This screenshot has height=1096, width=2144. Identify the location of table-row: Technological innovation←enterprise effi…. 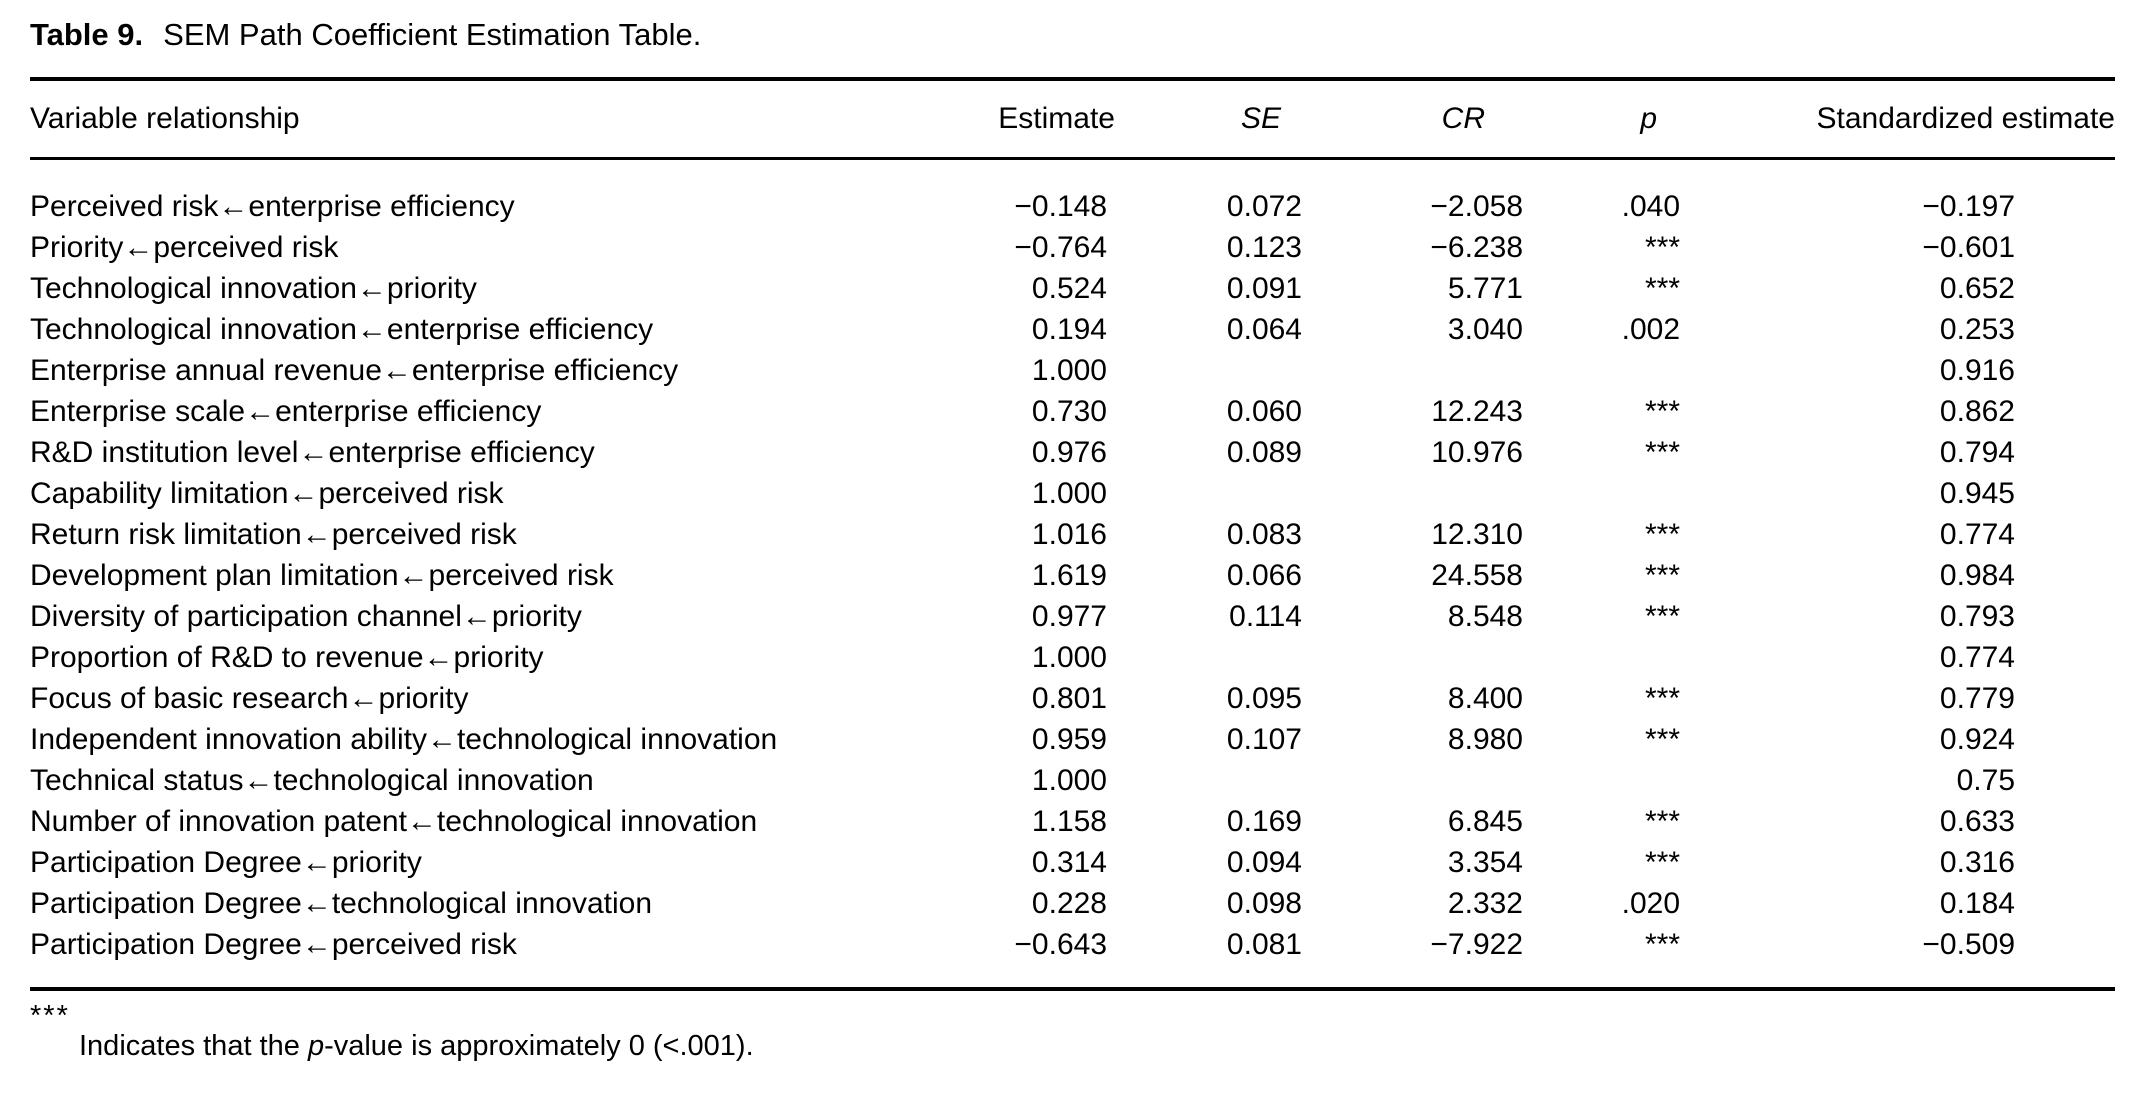
(1072, 329).